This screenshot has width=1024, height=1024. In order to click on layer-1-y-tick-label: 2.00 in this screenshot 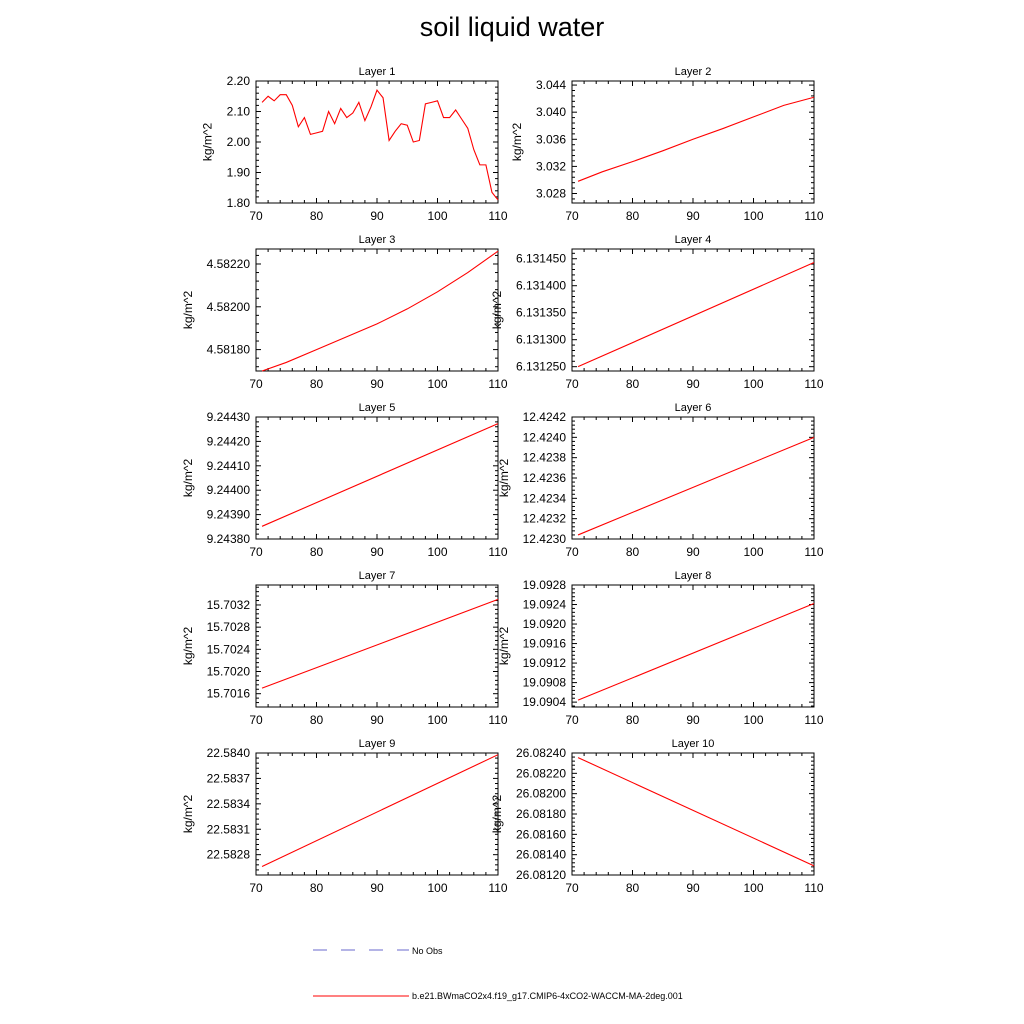, I will do `click(239, 142)`.